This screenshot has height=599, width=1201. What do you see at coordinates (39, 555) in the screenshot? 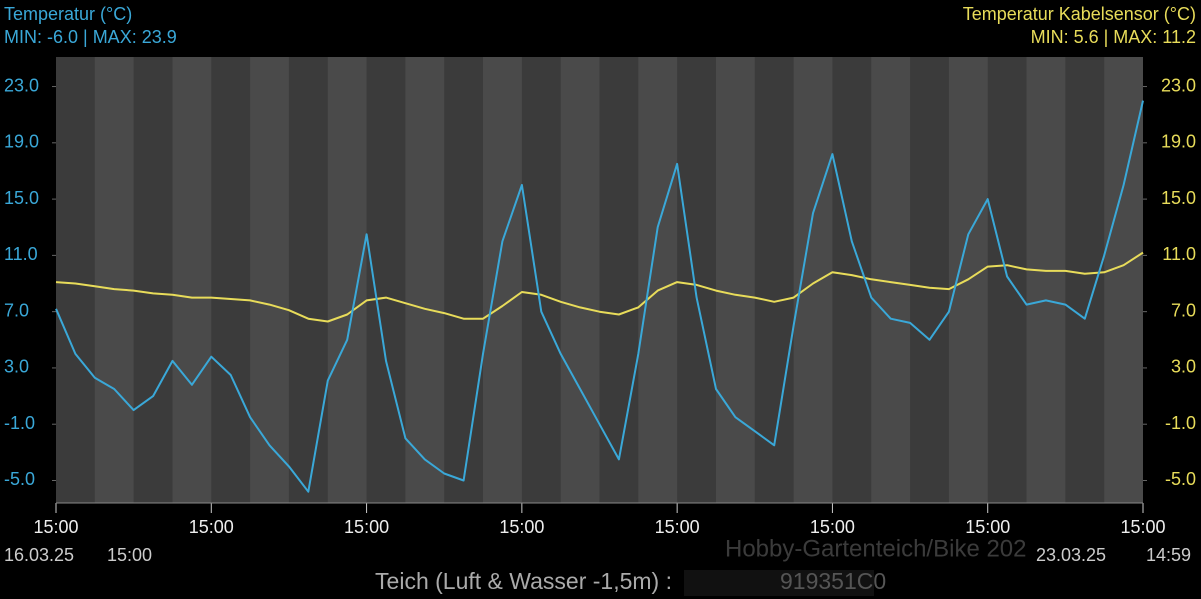
I see `start-date: 16.03.25` at bounding box center [39, 555].